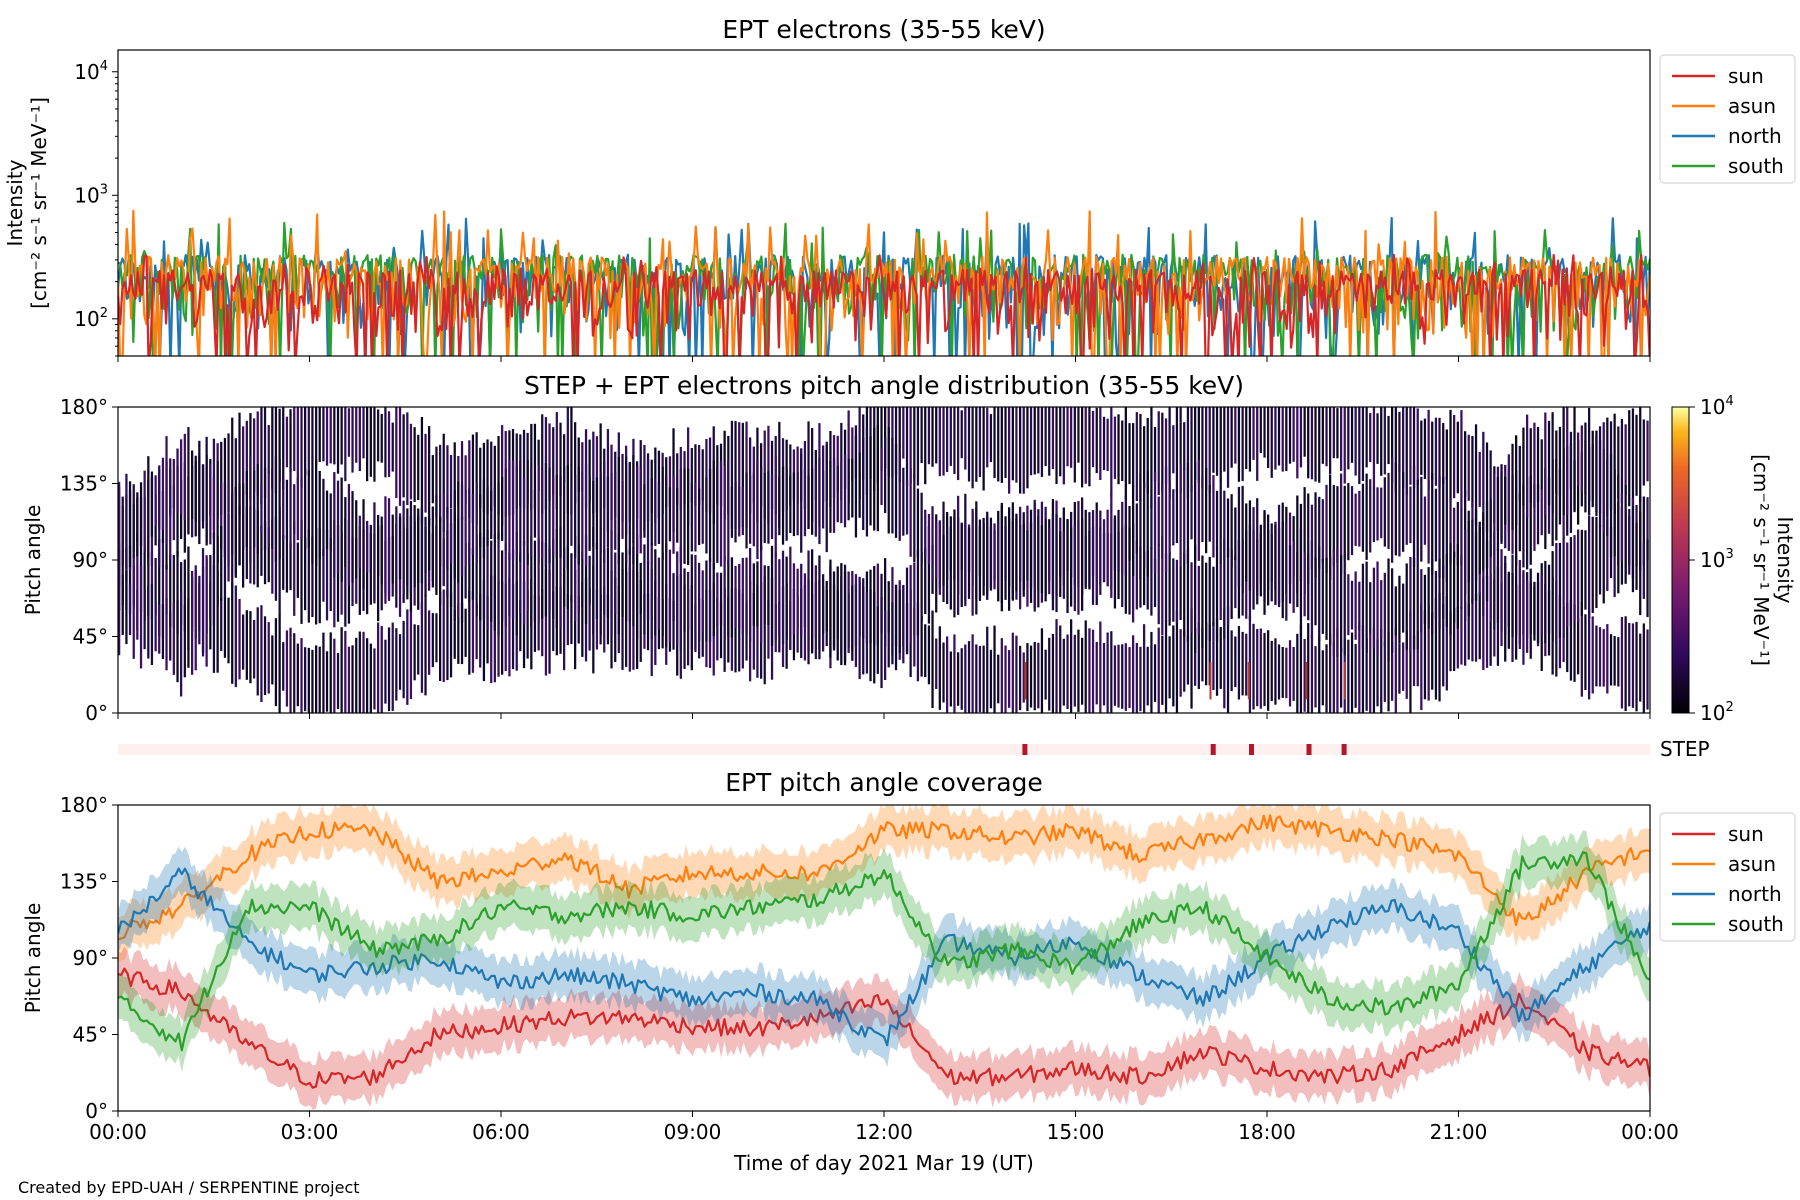 The image size is (1800, 1200). Describe the element at coordinates (96, 208) in the screenshot. I see `intensity-y-ticks: 102 103 104` at that location.